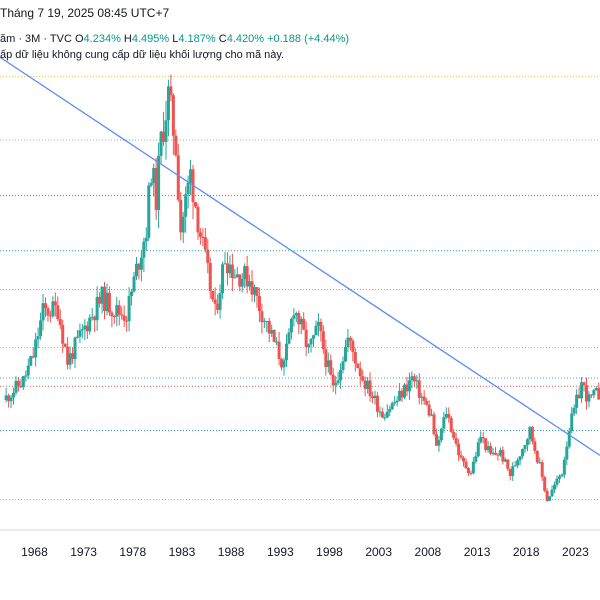 The height and width of the screenshot is (600, 600). I want to click on open-value: 4.234%, so click(102, 39).